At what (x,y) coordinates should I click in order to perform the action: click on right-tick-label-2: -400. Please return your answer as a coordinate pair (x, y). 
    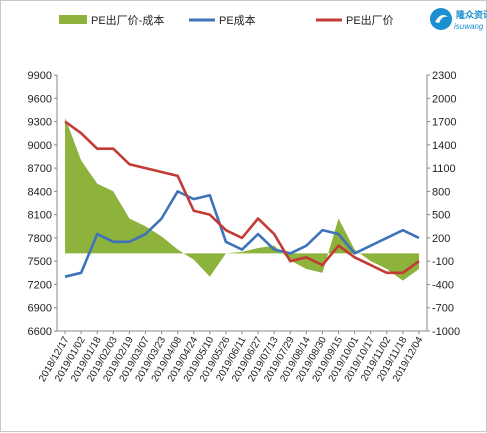
    Looking at the image, I should click on (443, 285).